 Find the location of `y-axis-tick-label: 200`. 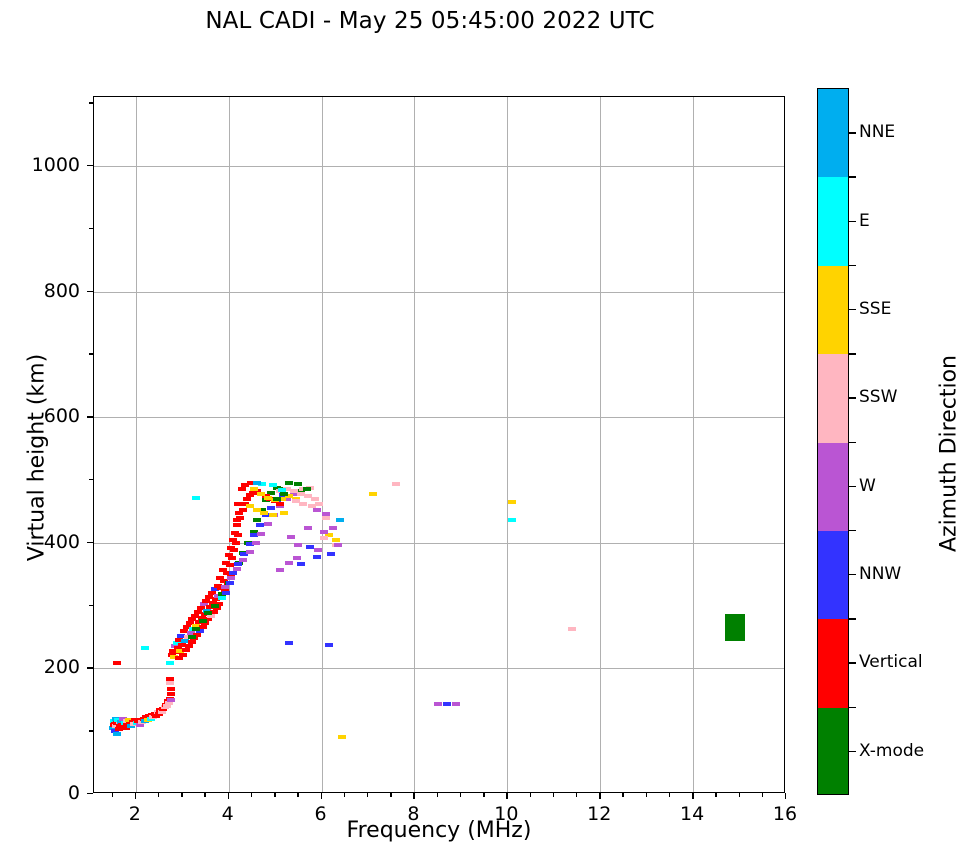

y-axis-tick-label: 200 is located at coordinates (61, 667).